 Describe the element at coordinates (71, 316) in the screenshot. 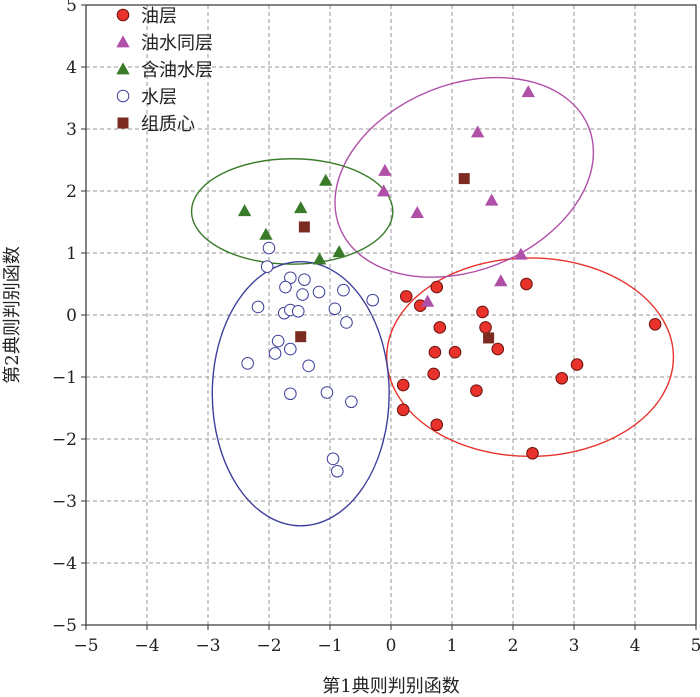

I see `y-tick-label: 0` at that location.